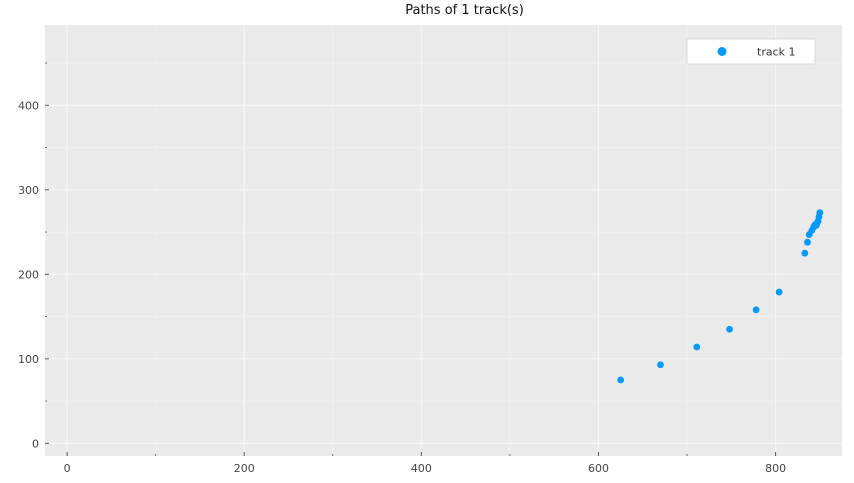 The height and width of the screenshot is (483, 854). I want to click on x-tick-label: 600, so click(598, 468).